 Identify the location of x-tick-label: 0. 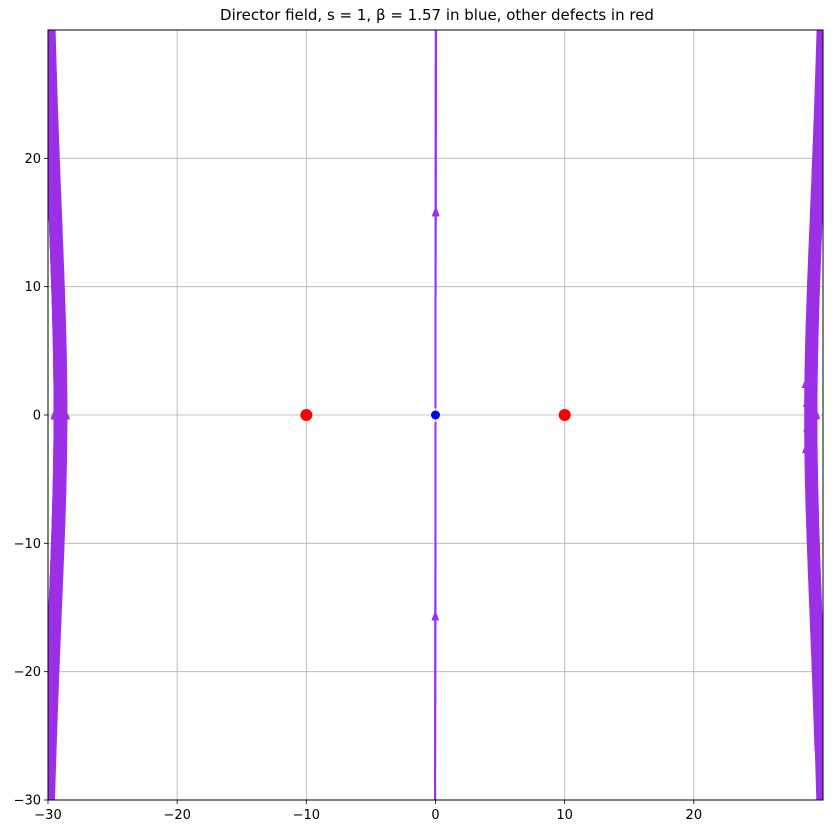
(435, 815).